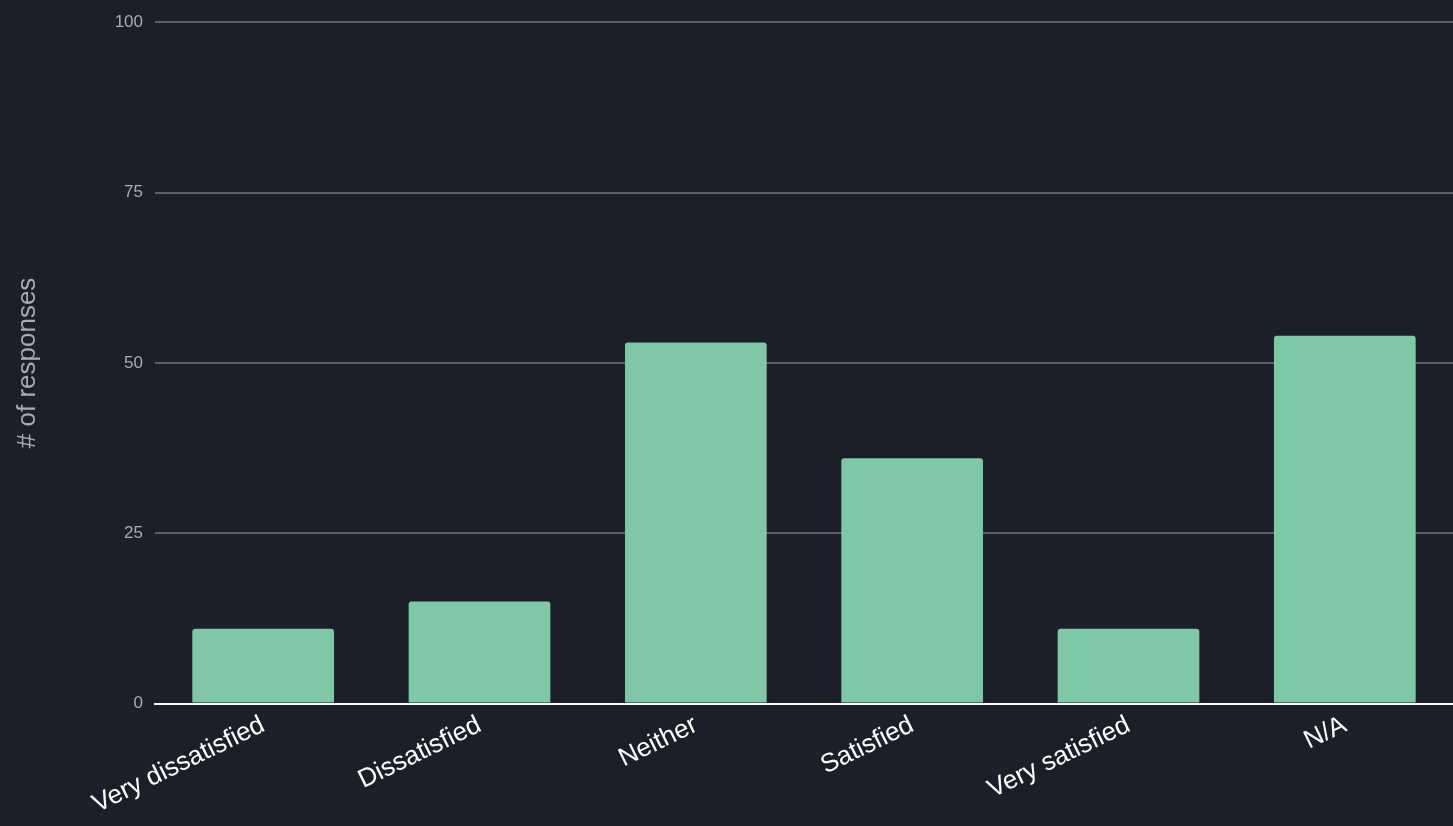 The width and height of the screenshot is (1453, 826). Describe the element at coordinates (133, 192) in the screenshot. I see `y-tick-label: 75` at that location.